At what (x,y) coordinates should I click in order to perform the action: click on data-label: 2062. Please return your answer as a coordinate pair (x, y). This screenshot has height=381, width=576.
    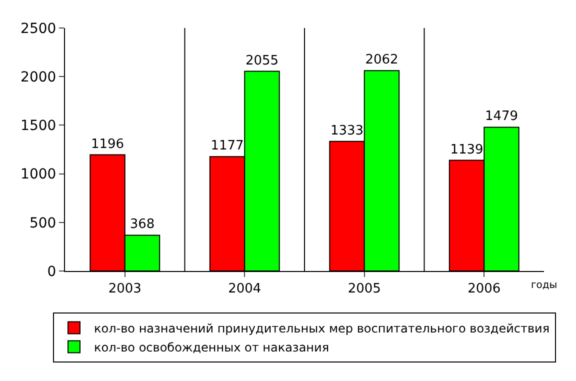
    Looking at the image, I should click on (381, 60).